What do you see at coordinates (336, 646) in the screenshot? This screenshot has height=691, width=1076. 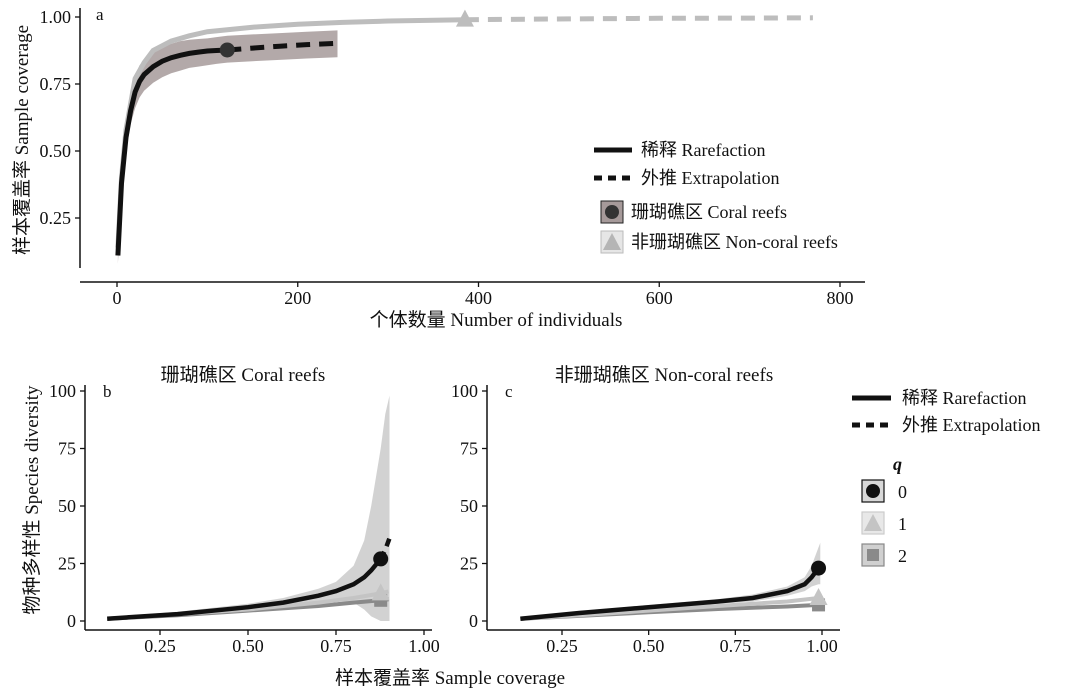 I see `b-xtick-label: 0.75` at bounding box center [336, 646].